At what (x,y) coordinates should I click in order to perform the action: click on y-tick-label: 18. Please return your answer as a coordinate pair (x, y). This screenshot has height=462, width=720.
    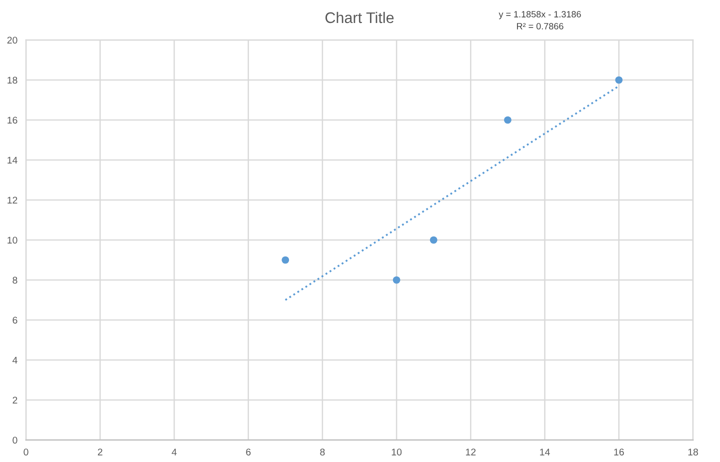
    Looking at the image, I should click on (13, 80).